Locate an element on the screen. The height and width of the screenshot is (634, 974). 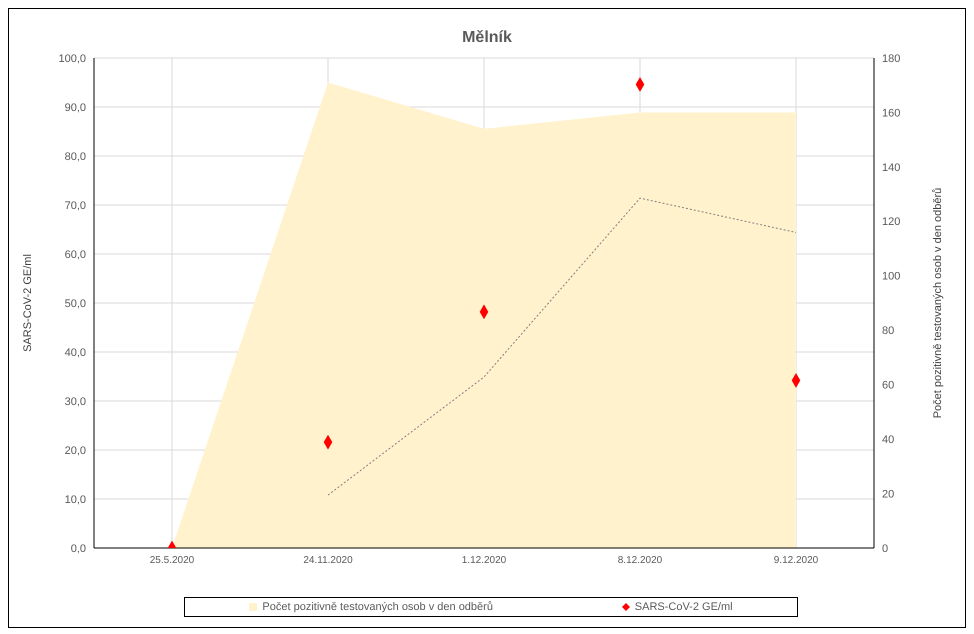
y-tick-label: 50,0 is located at coordinates (75, 304).